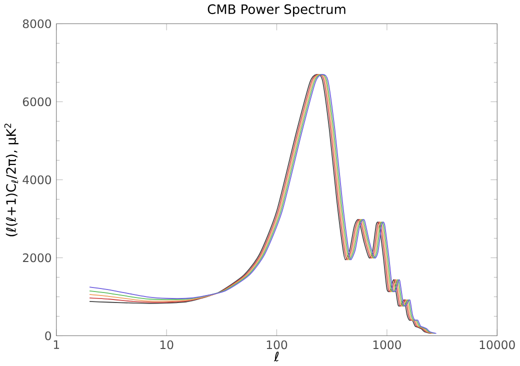 This screenshot has width=520, height=366. What do you see at coordinates (37, 23) in the screenshot?
I see `y-tick-label: 8000` at bounding box center [37, 23].